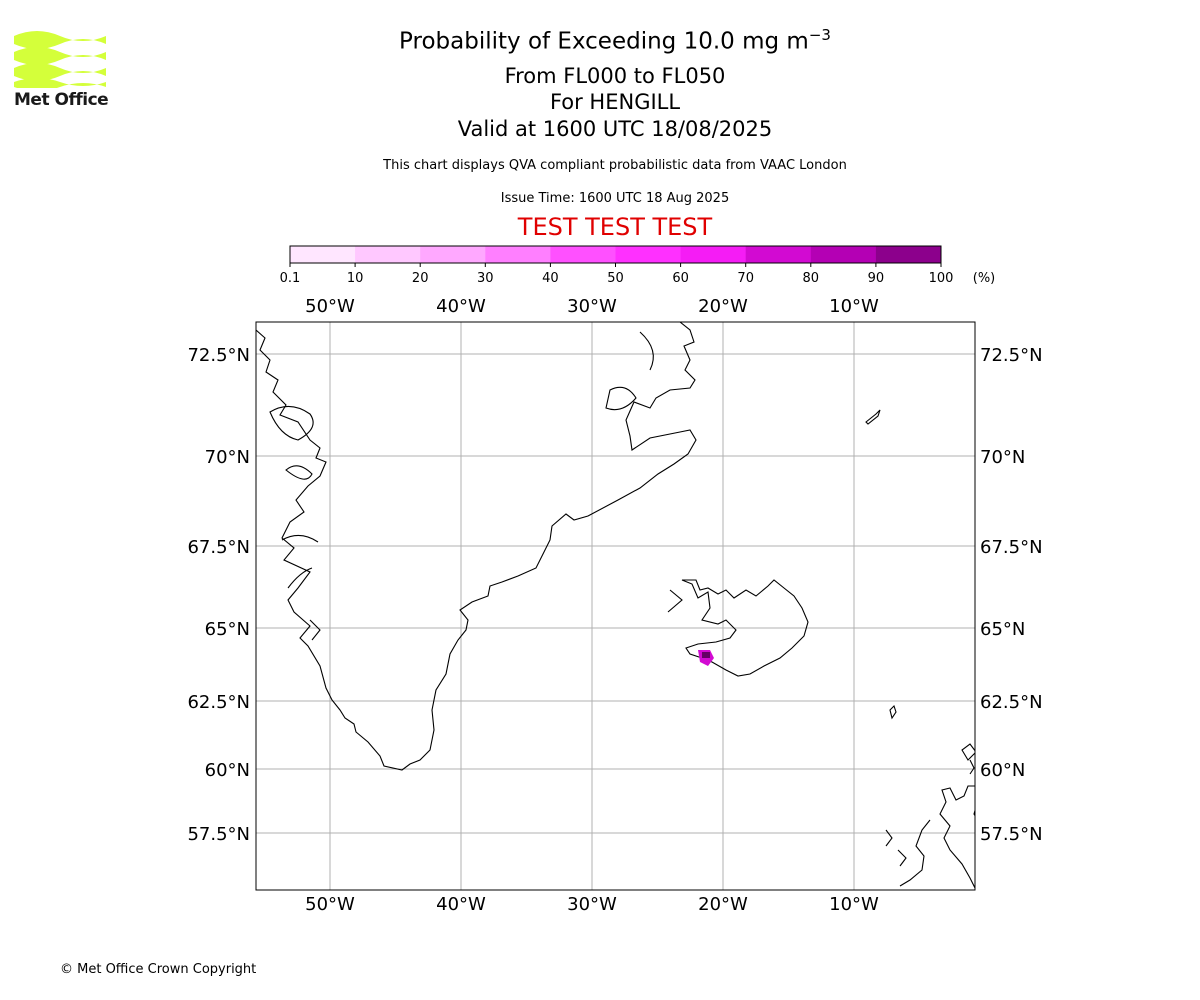  What do you see at coordinates (218, 595) in the screenshot?
I see `latitude-labels-left: 72.5°N 70°N 67.5°N 65°N 62.5°N 60°N 57.5°N` at bounding box center [218, 595].